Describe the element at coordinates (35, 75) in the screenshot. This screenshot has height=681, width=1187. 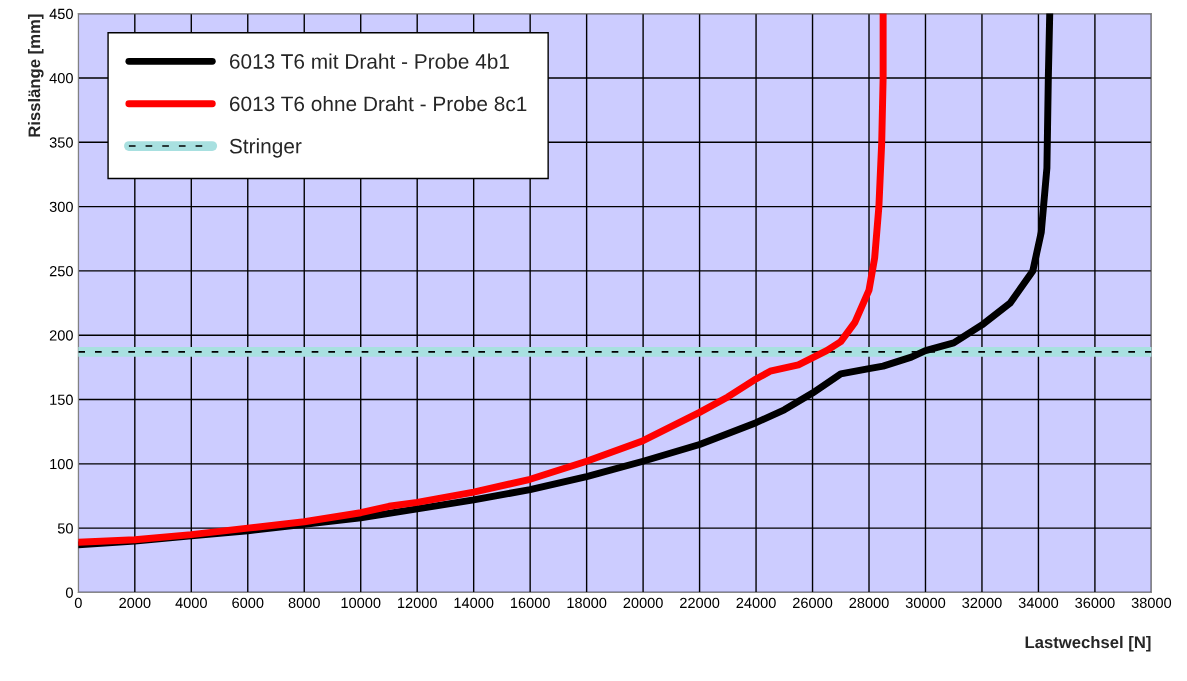
I see `y-axis-title: Risslänge [mm]` at that location.